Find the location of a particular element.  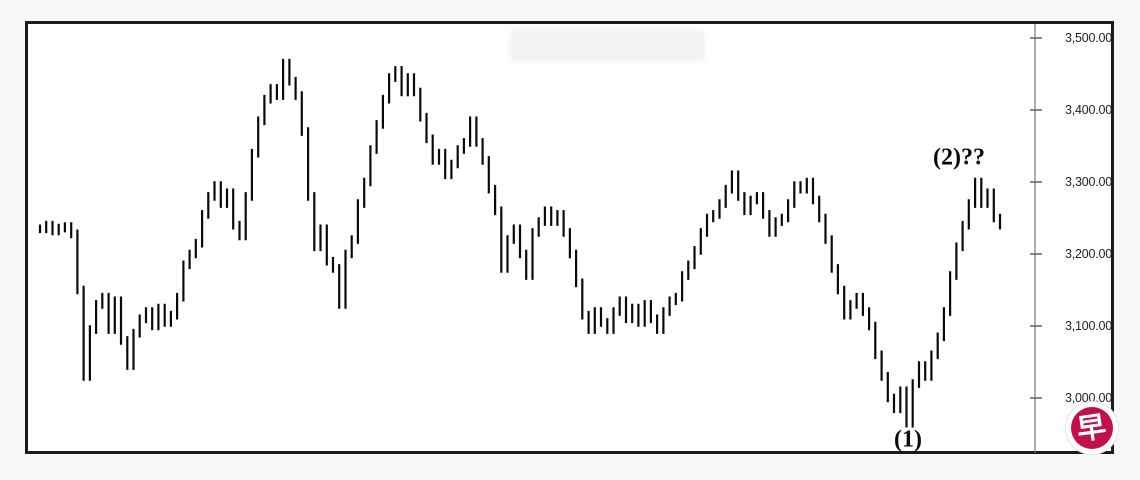

wave-annotation: (1) is located at coordinates (908, 439).